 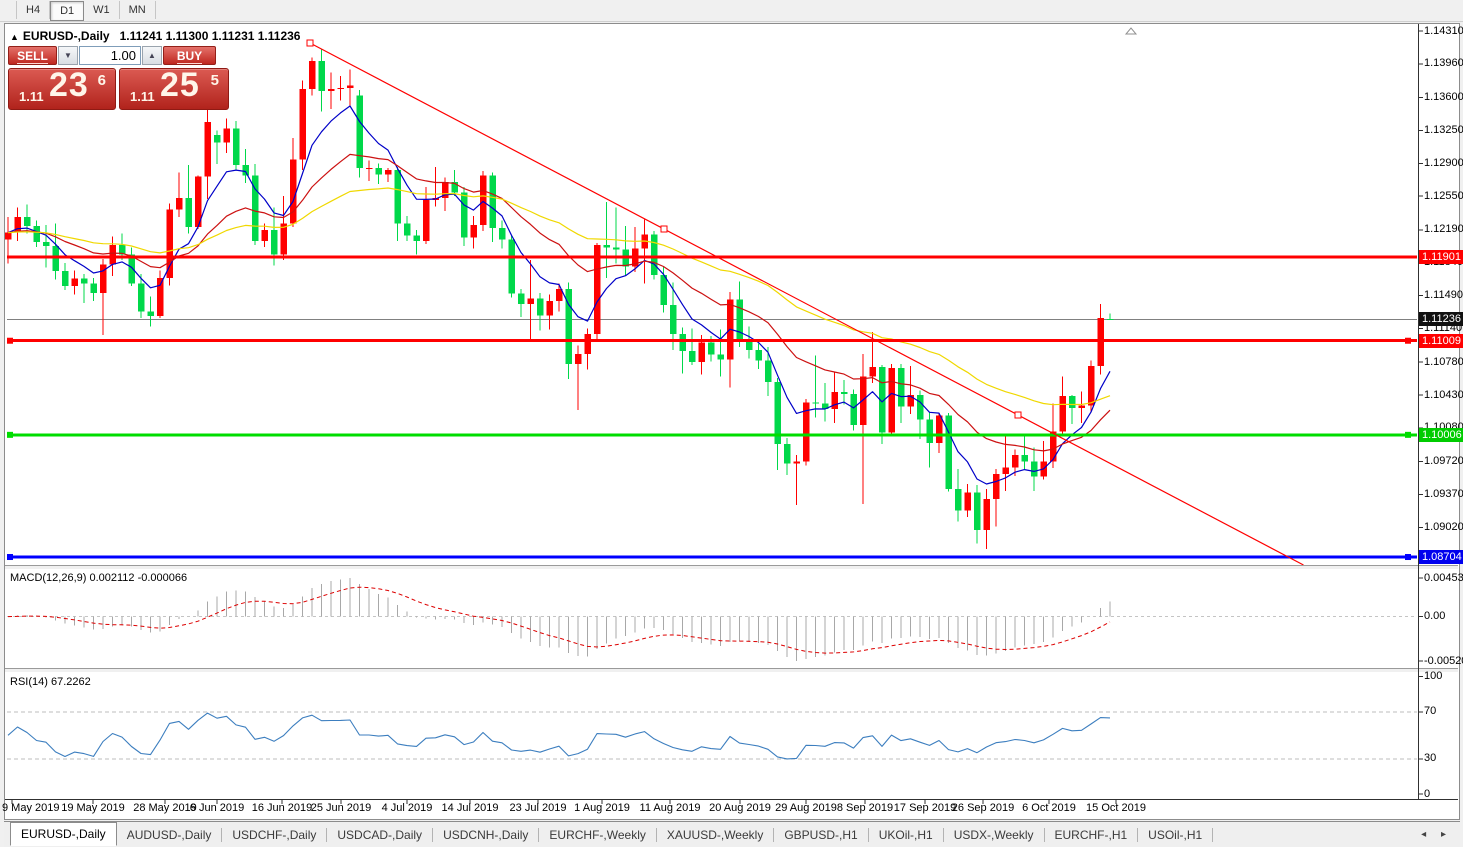 I want to click on price-tick-label: 1.09370, so click(x=1443, y=494).